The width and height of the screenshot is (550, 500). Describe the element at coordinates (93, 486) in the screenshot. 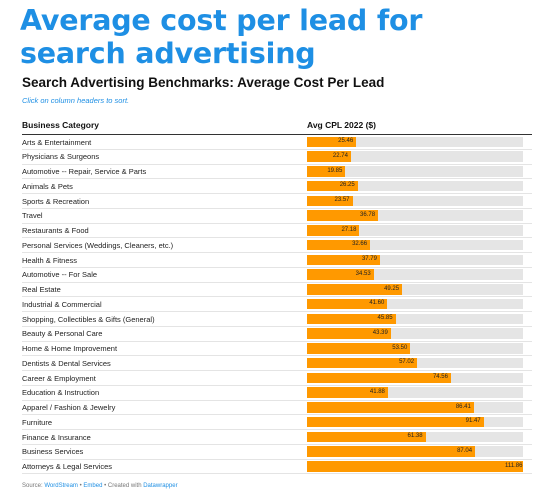

I see `embed-link: Embed` at that location.